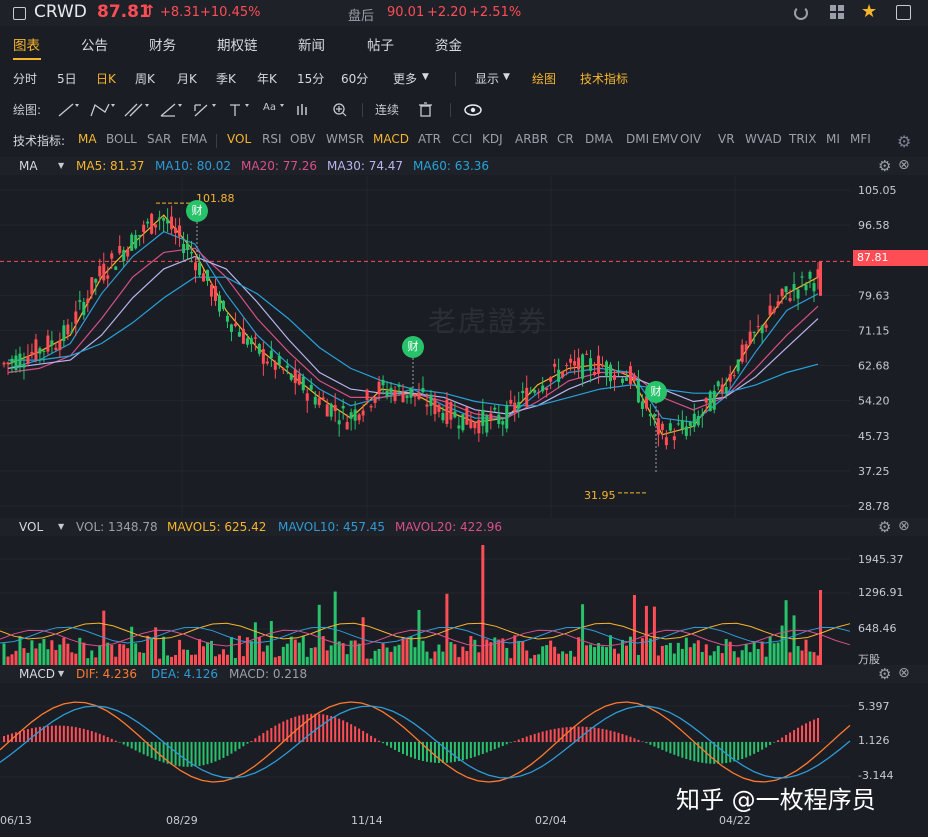 This screenshot has width=928, height=837. I want to click on indicator-vr: VR, so click(726, 139).